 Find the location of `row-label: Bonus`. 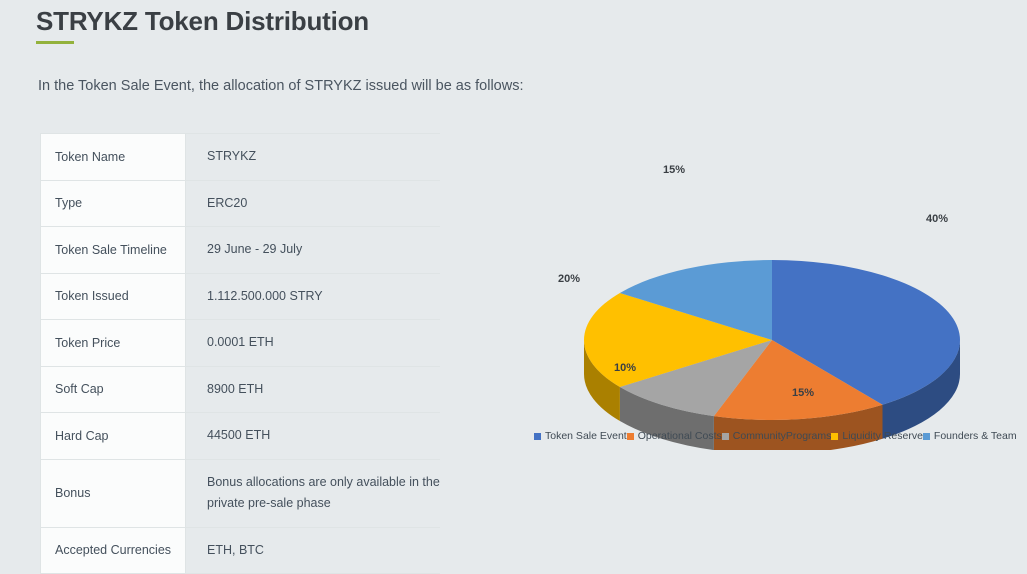

row-label: Bonus is located at coordinates (113, 493).